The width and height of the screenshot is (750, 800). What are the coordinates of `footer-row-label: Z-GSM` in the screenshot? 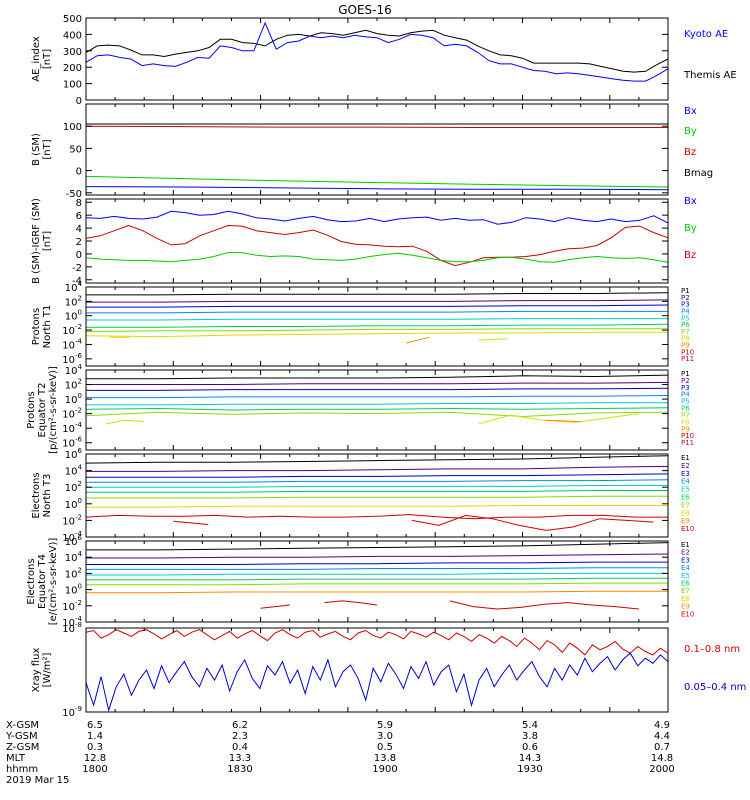 It's located at (22, 747).